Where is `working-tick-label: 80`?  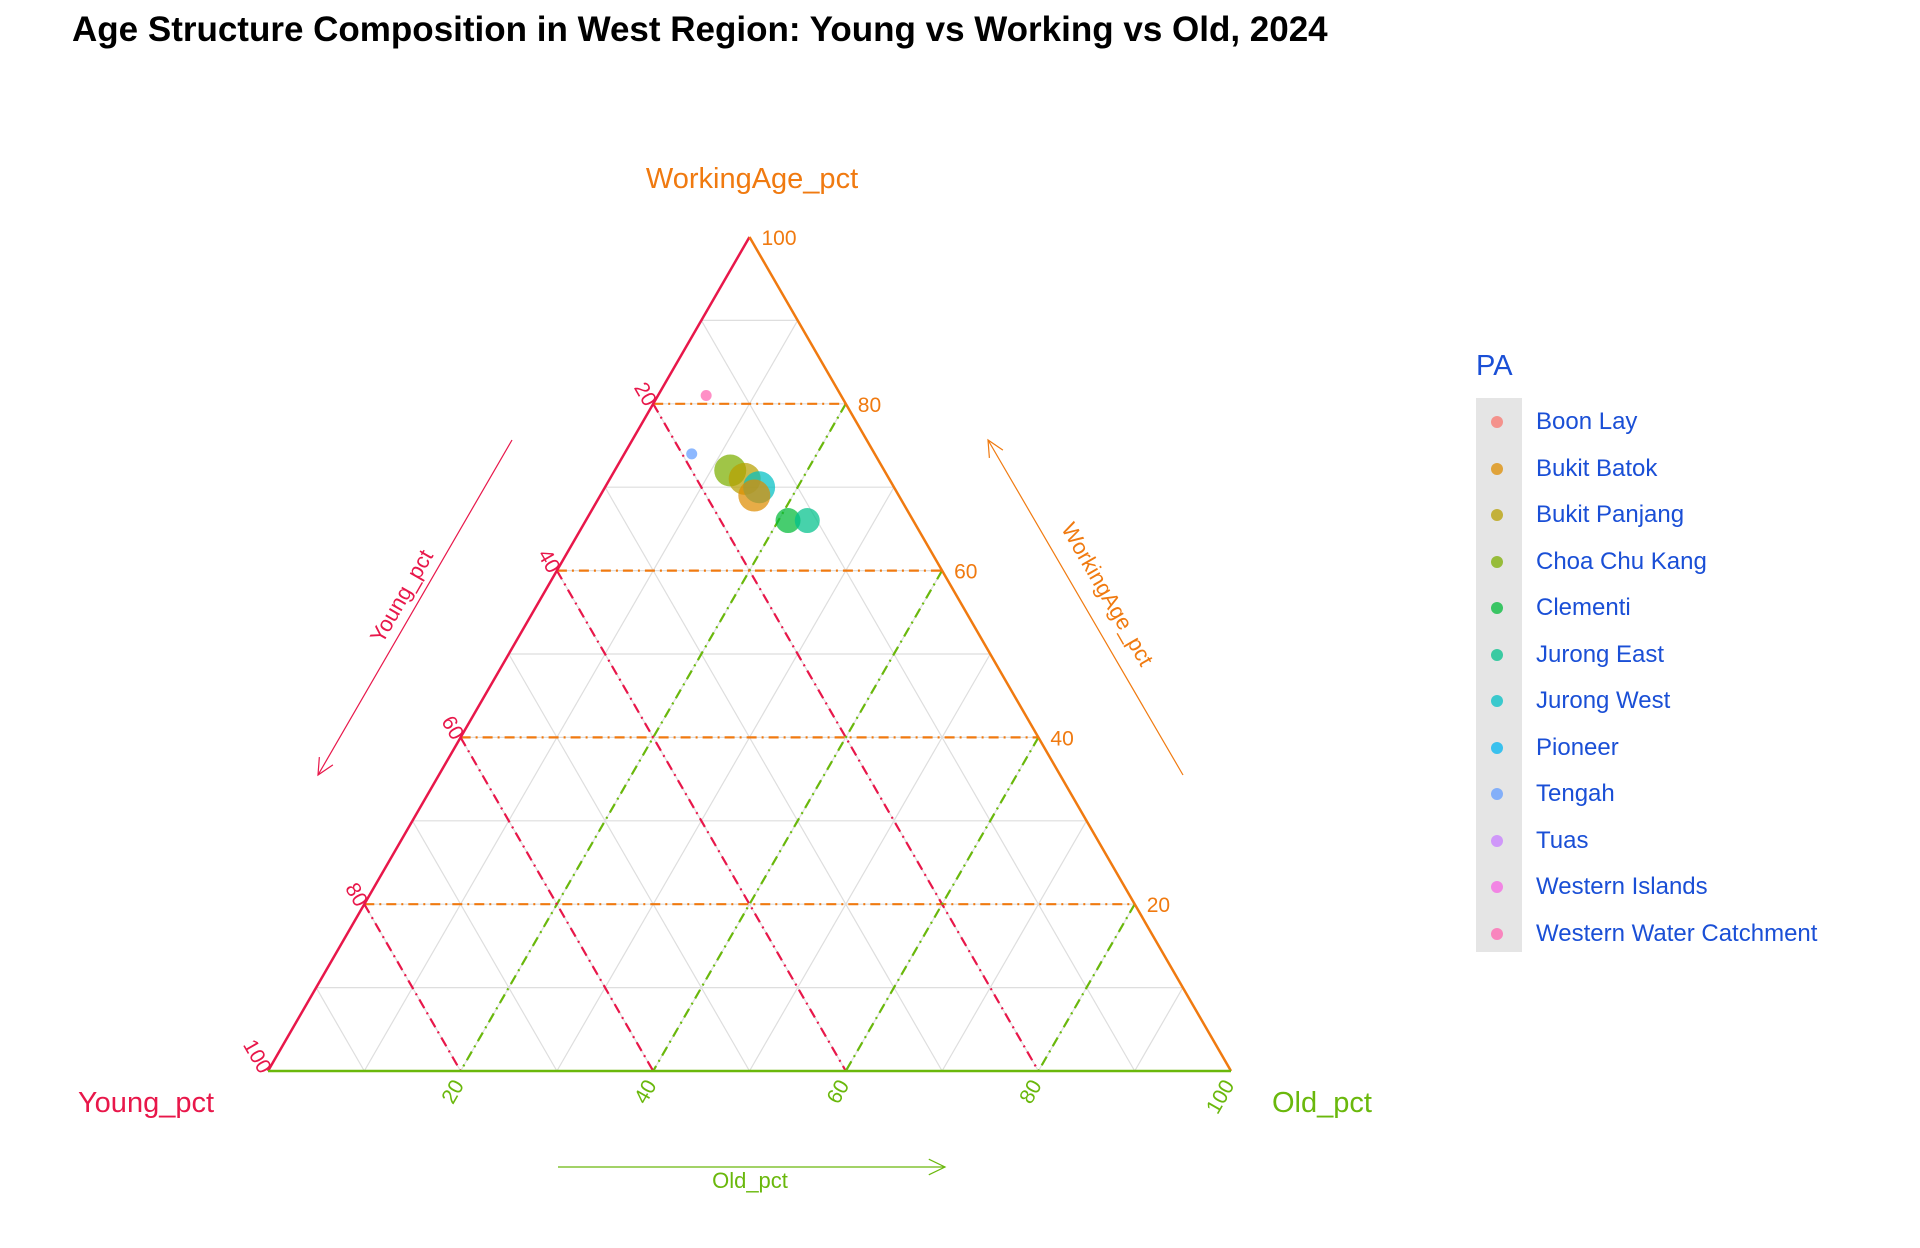
working-tick-label: 80 is located at coordinates (869, 405).